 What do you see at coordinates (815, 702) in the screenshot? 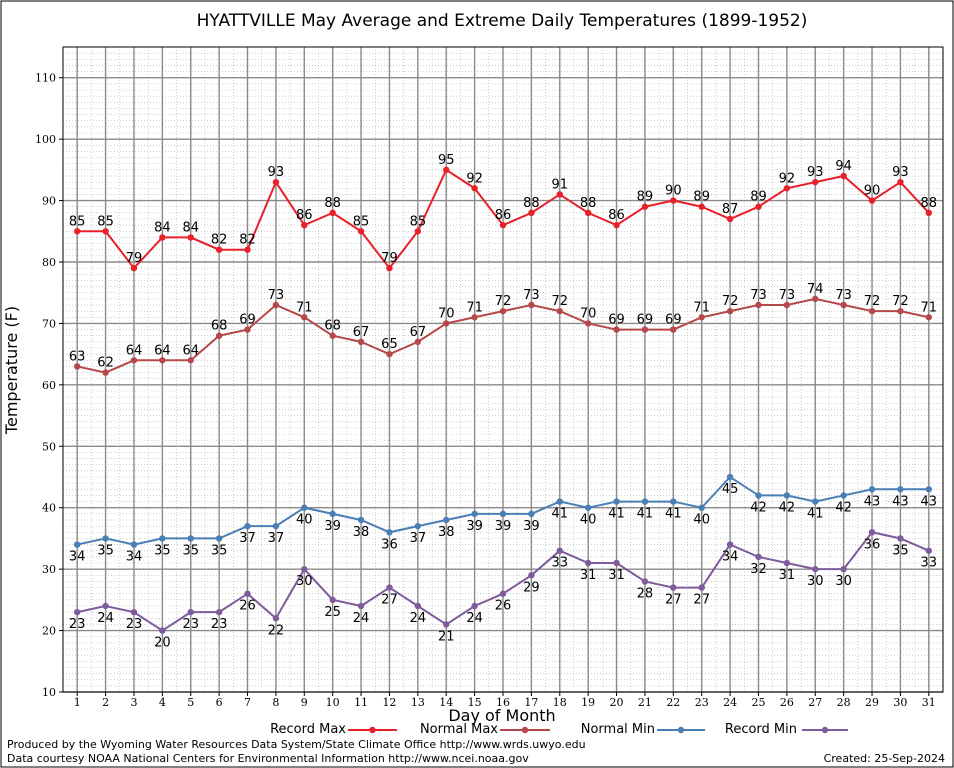
I see `x-tick-label: 27` at bounding box center [815, 702].